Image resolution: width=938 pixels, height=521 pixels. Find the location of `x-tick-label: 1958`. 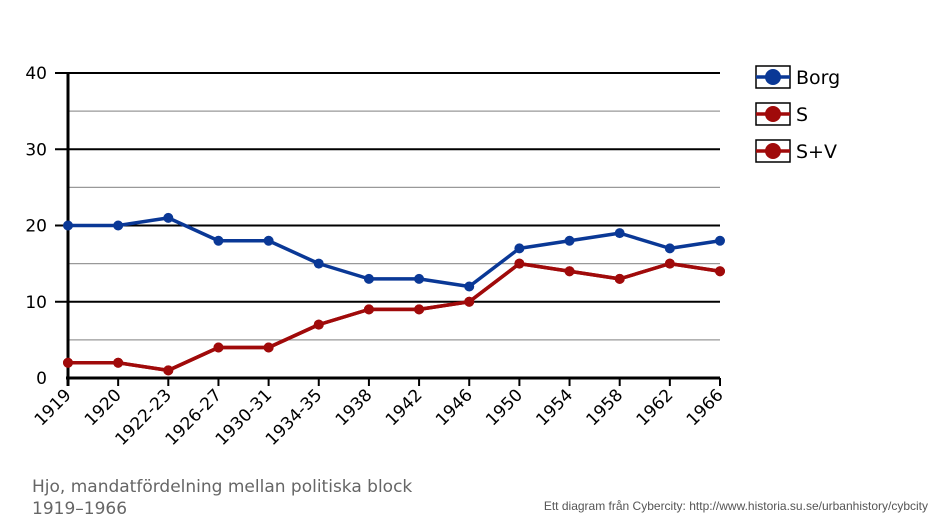

x-tick-label: 1958 is located at coordinates (604, 407).